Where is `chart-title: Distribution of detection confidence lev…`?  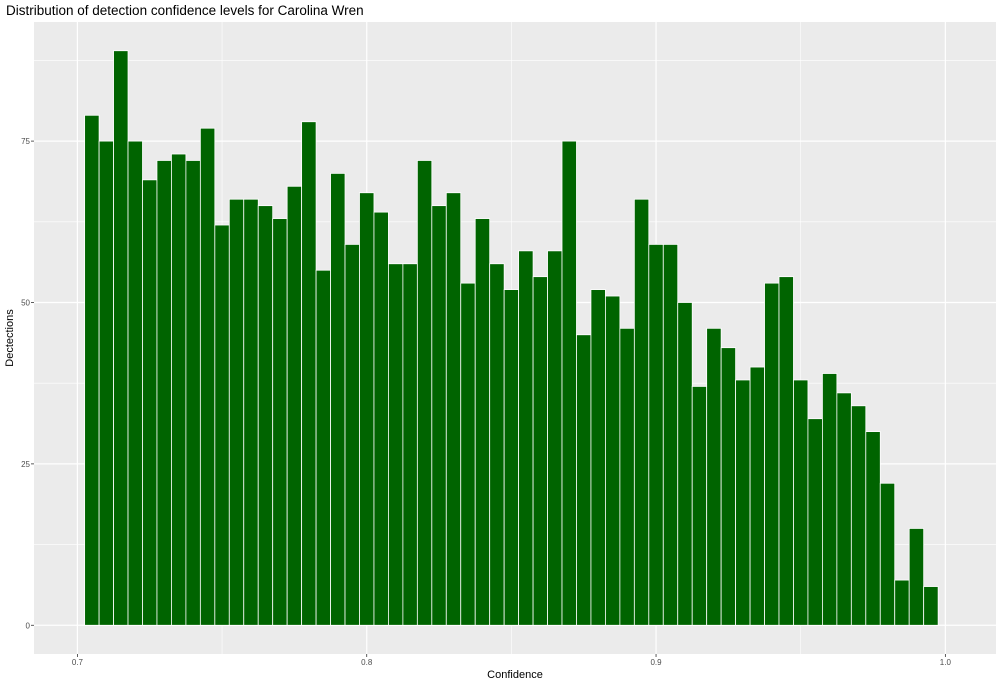
chart-title: Distribution of detection confidence lev… is located at coordinates (185, 10).